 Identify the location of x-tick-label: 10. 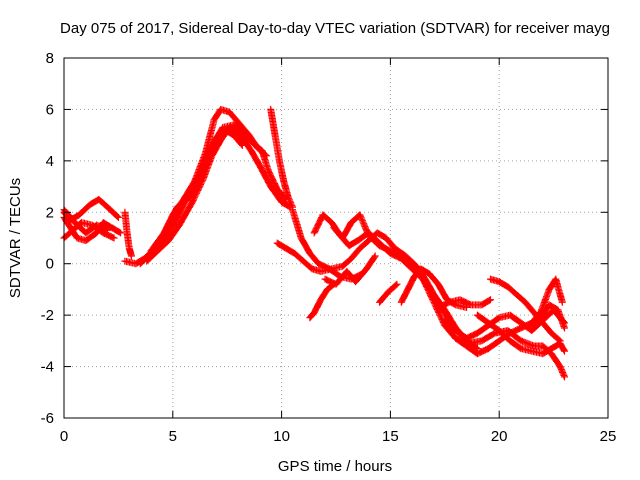
(281, 436).